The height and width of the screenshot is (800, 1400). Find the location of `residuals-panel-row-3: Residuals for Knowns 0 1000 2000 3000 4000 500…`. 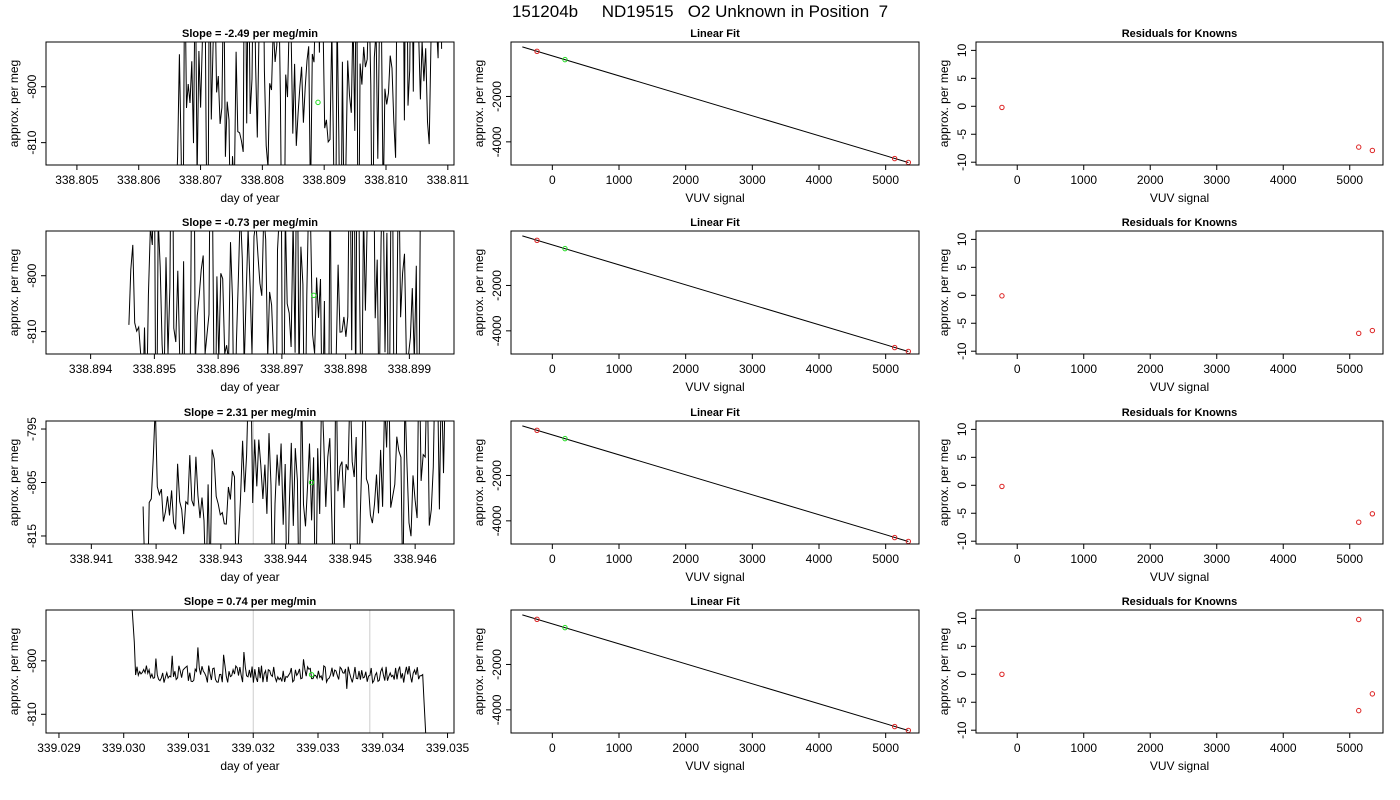

residuals-panel-row-3: Residuals for Knowns 0 1000 2000 3000 4000 500… is located at coordinates (1160, 495).